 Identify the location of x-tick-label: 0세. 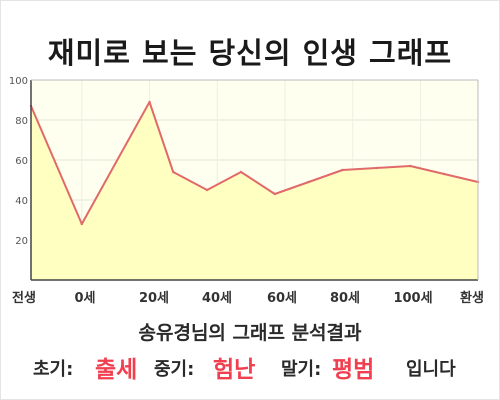
(84, 298).